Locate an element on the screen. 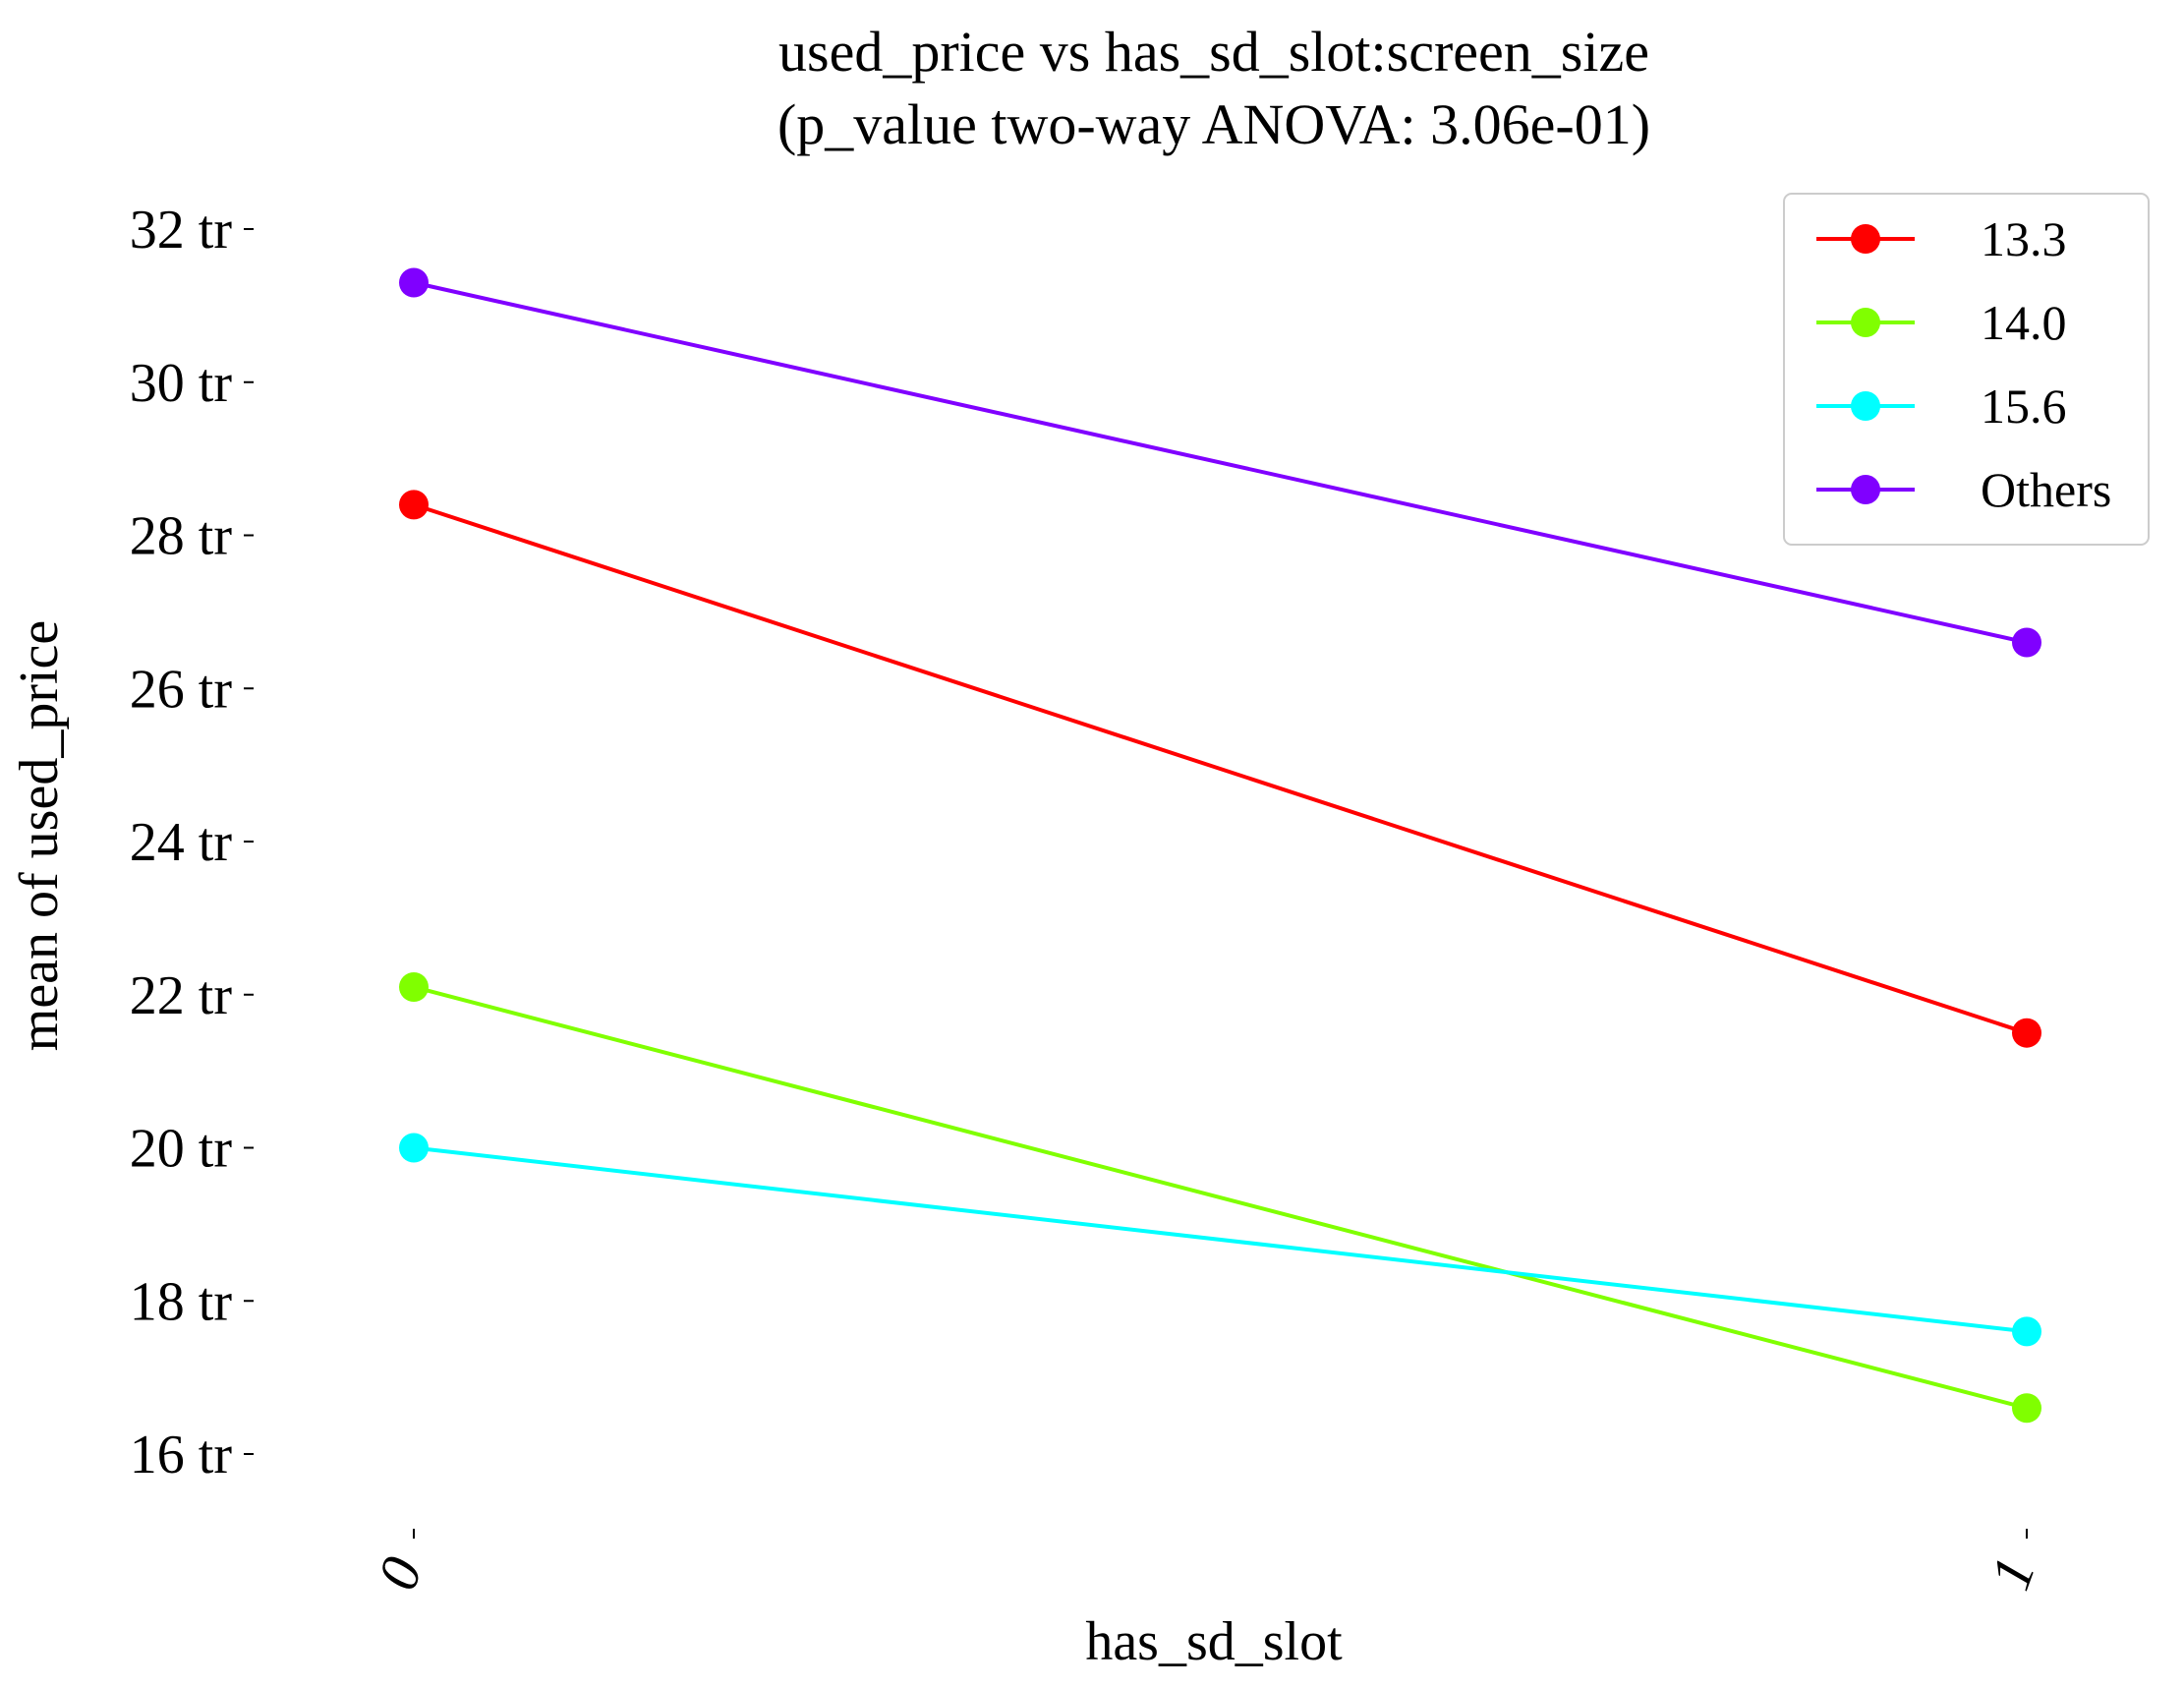 This screenshot has width=2184, height=1688. legend: 13.3 14.0 15.6 Others is located at coordinates (1966, 369).